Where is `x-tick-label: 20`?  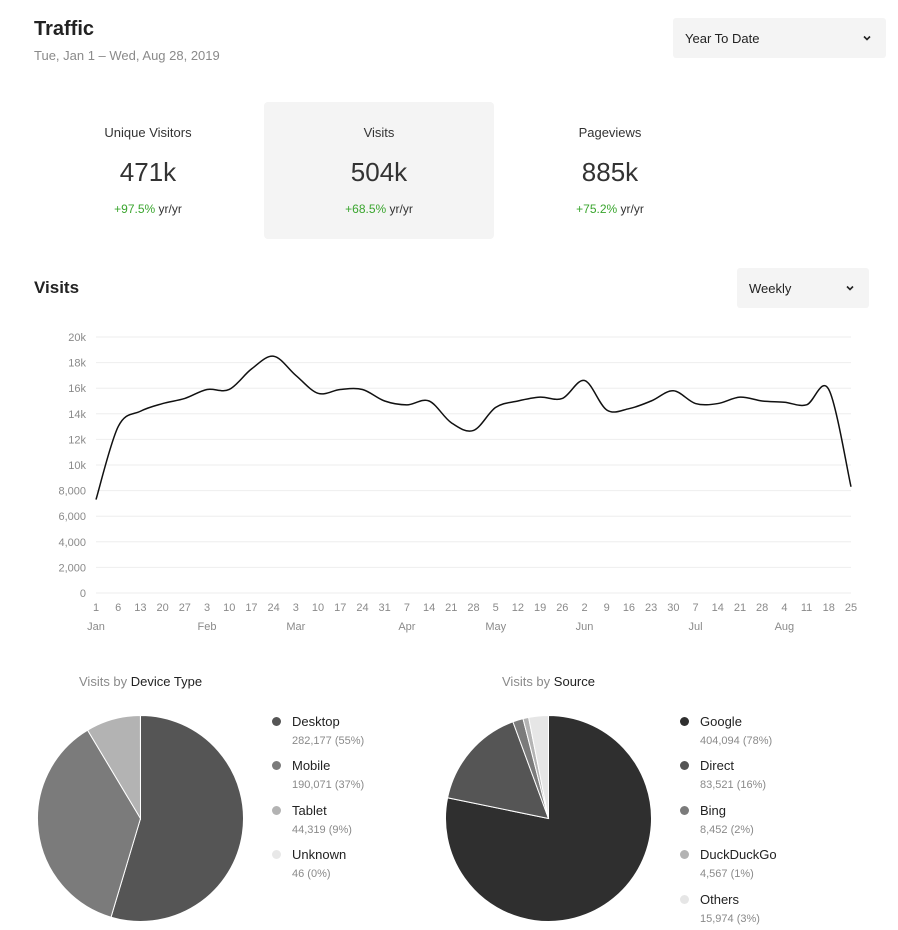 x-tick-label: 20 is located at coordinates (162, 608).